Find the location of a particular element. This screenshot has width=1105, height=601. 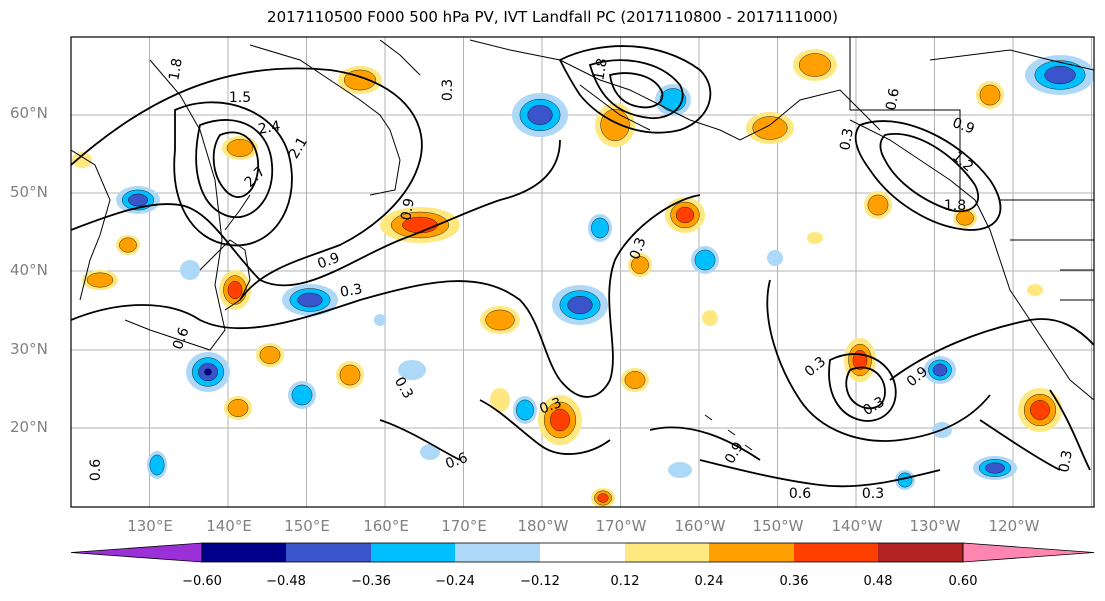

colorbar-tick-label: 0.24 is located at coordinates (709, 581).